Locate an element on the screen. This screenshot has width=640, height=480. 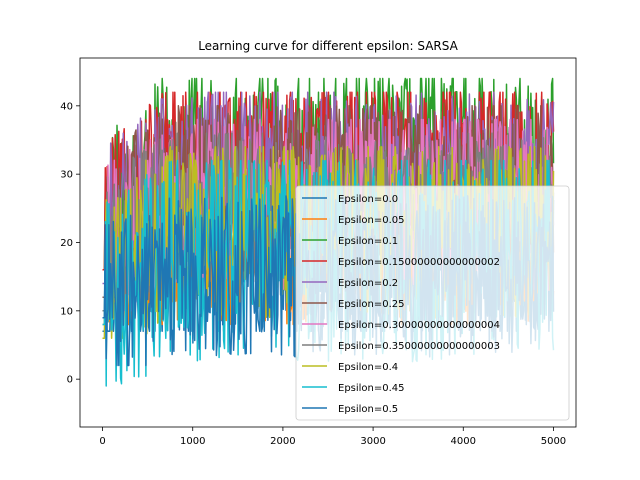
x-axis-ticks: 0 1000 2000 3000 4000 5000 is located at coordinates (332, 437).